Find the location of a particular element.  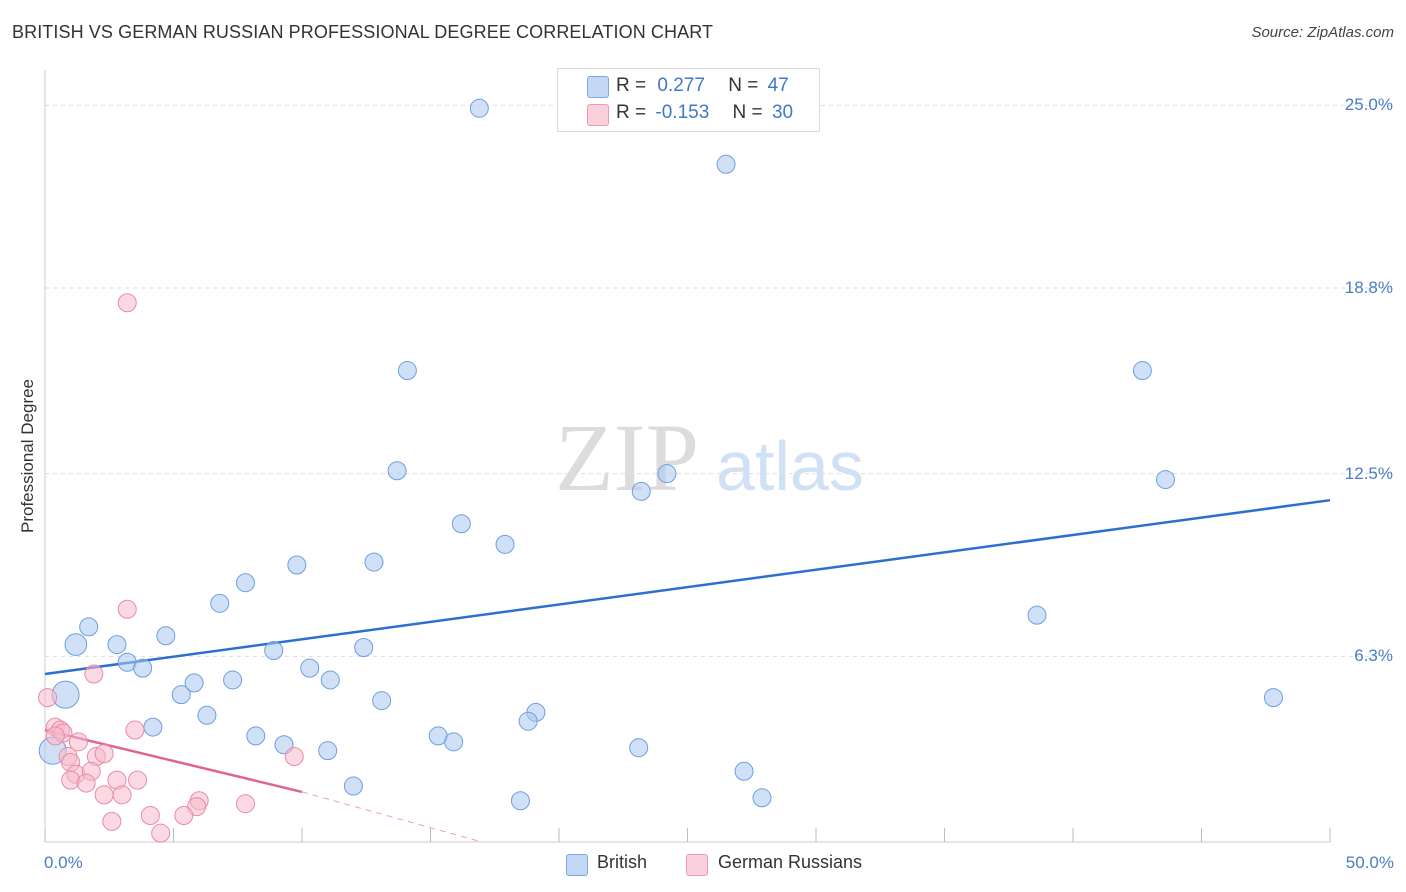

german-russians-r-label: R = is located at coordinates (631, 112).